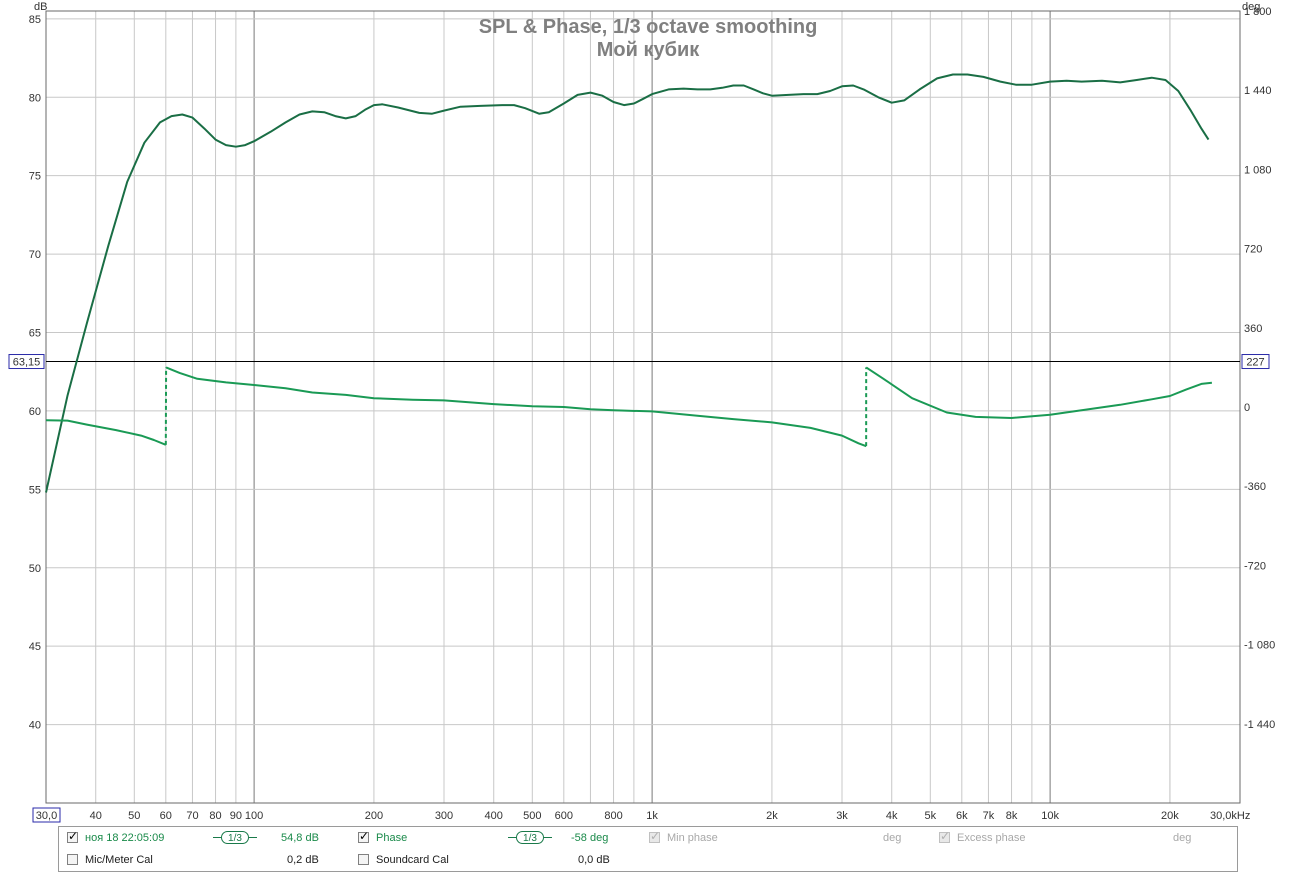 The width and height of the screenshot is (1297, 875). I want to click on left-tick-label: 60, so click(35, 412).